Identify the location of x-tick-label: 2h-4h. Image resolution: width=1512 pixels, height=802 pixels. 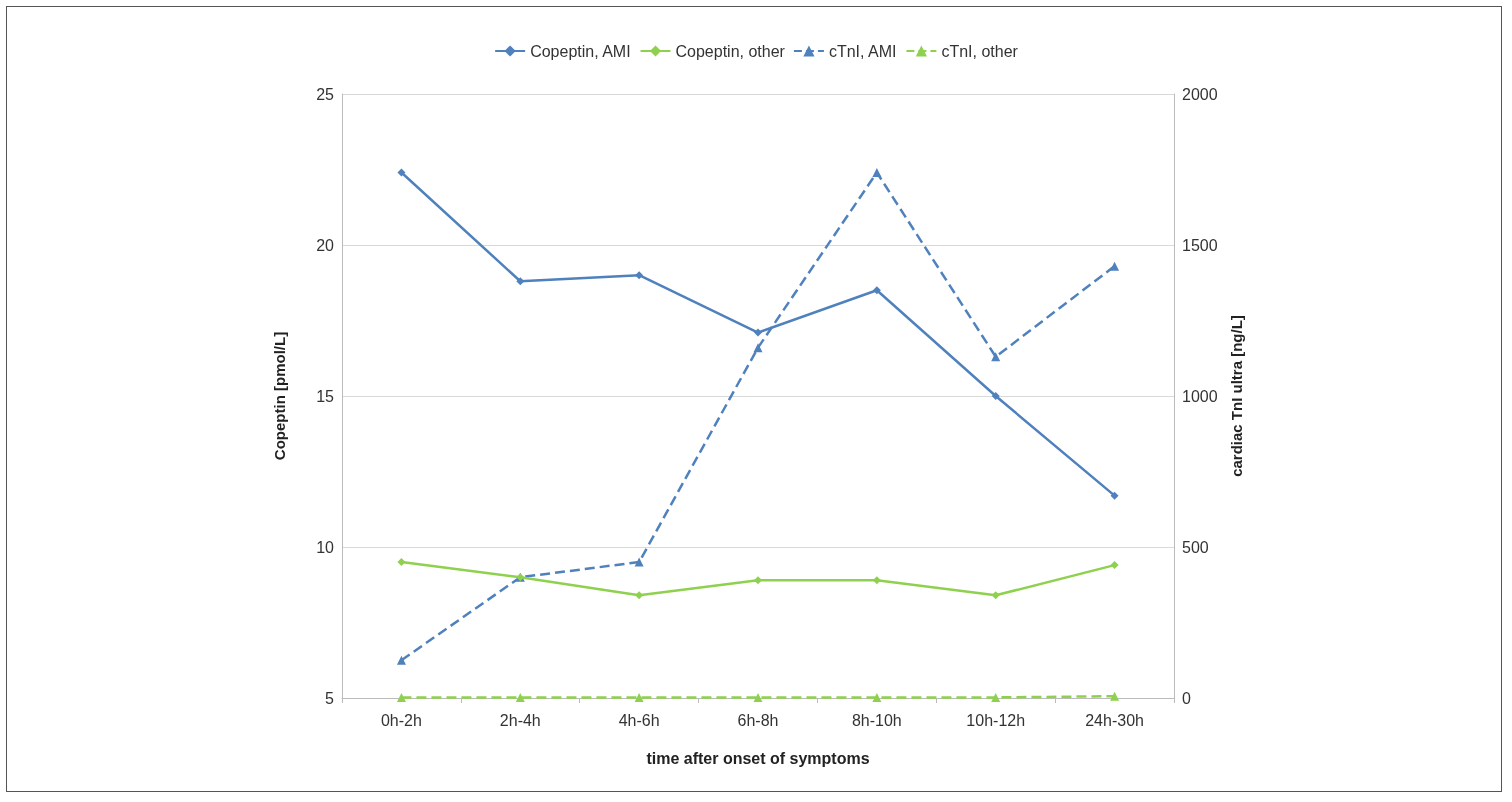
(520, 720).